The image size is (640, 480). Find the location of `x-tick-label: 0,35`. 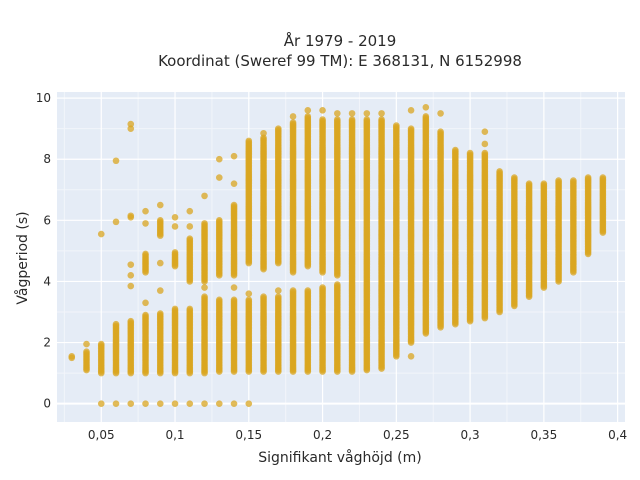

x-tick-label: 0,35 is located at coordinates (543, 435).